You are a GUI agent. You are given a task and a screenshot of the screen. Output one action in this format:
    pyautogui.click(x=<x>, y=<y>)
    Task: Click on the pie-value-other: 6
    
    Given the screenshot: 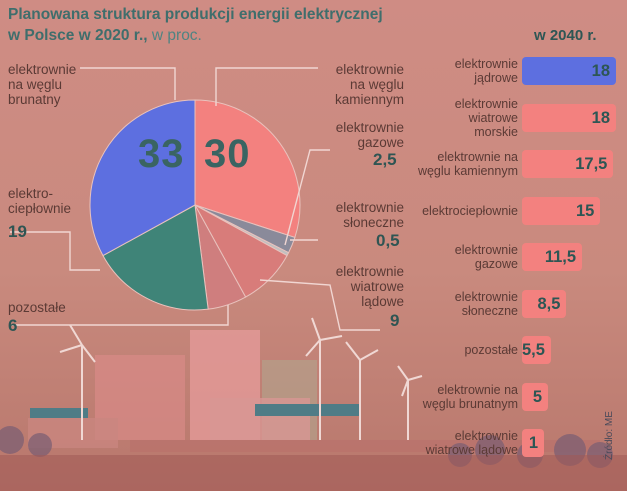 What is the action you would take?
    pyautogui.click(x=13, y=325)
    